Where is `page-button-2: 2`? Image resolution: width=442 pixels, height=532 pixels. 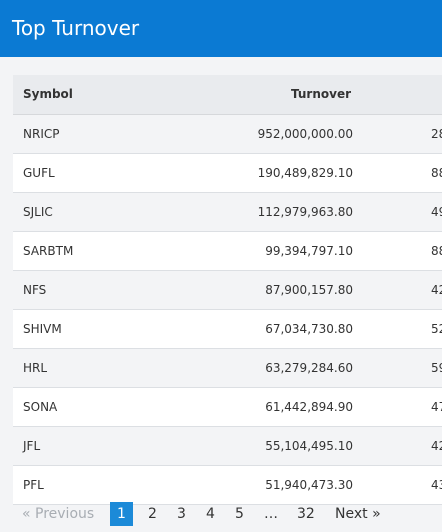 page-button-2: 2 is located at coordinates (152, 514).